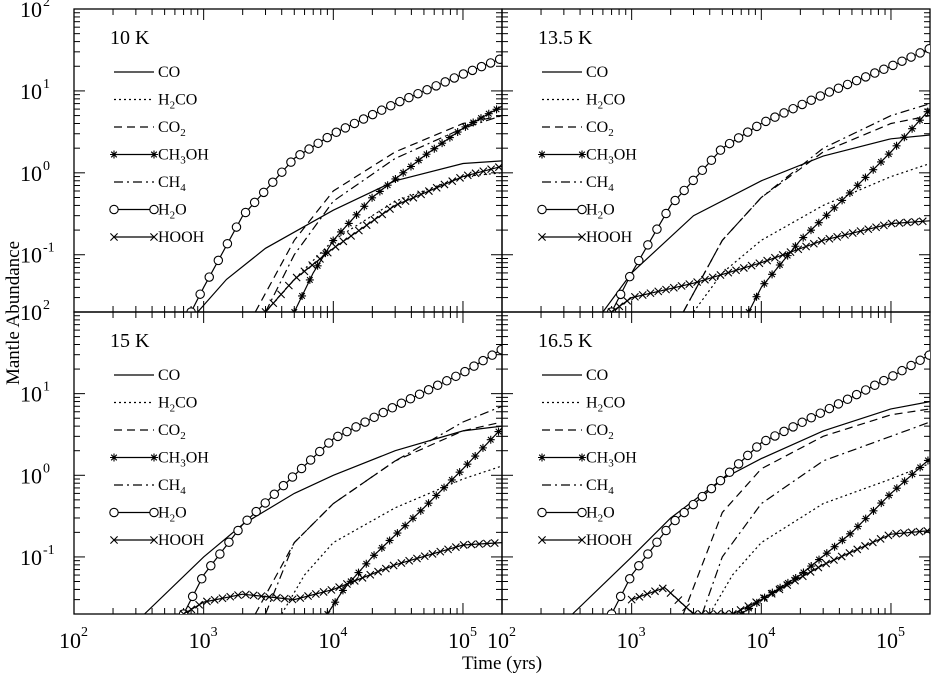 Image resolution: width=931 pixels, height=675 pixels. I want to click on legend-label-co: CO, so click(597, 375).